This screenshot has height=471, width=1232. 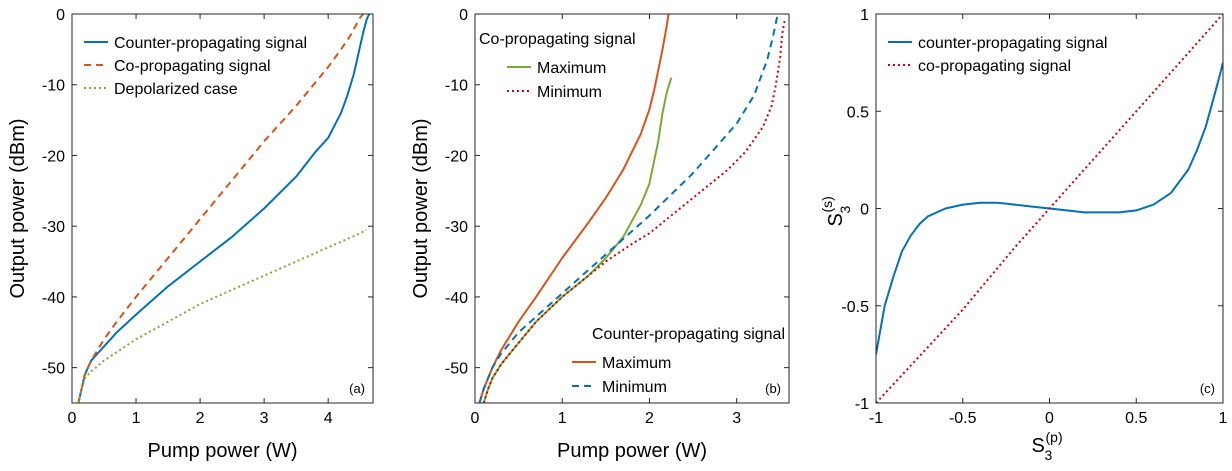 What do you see at coordinates (1136, 418) in the screenshot?
I see `x-tick-label: 0.5` at bounding box center [1136, 418].